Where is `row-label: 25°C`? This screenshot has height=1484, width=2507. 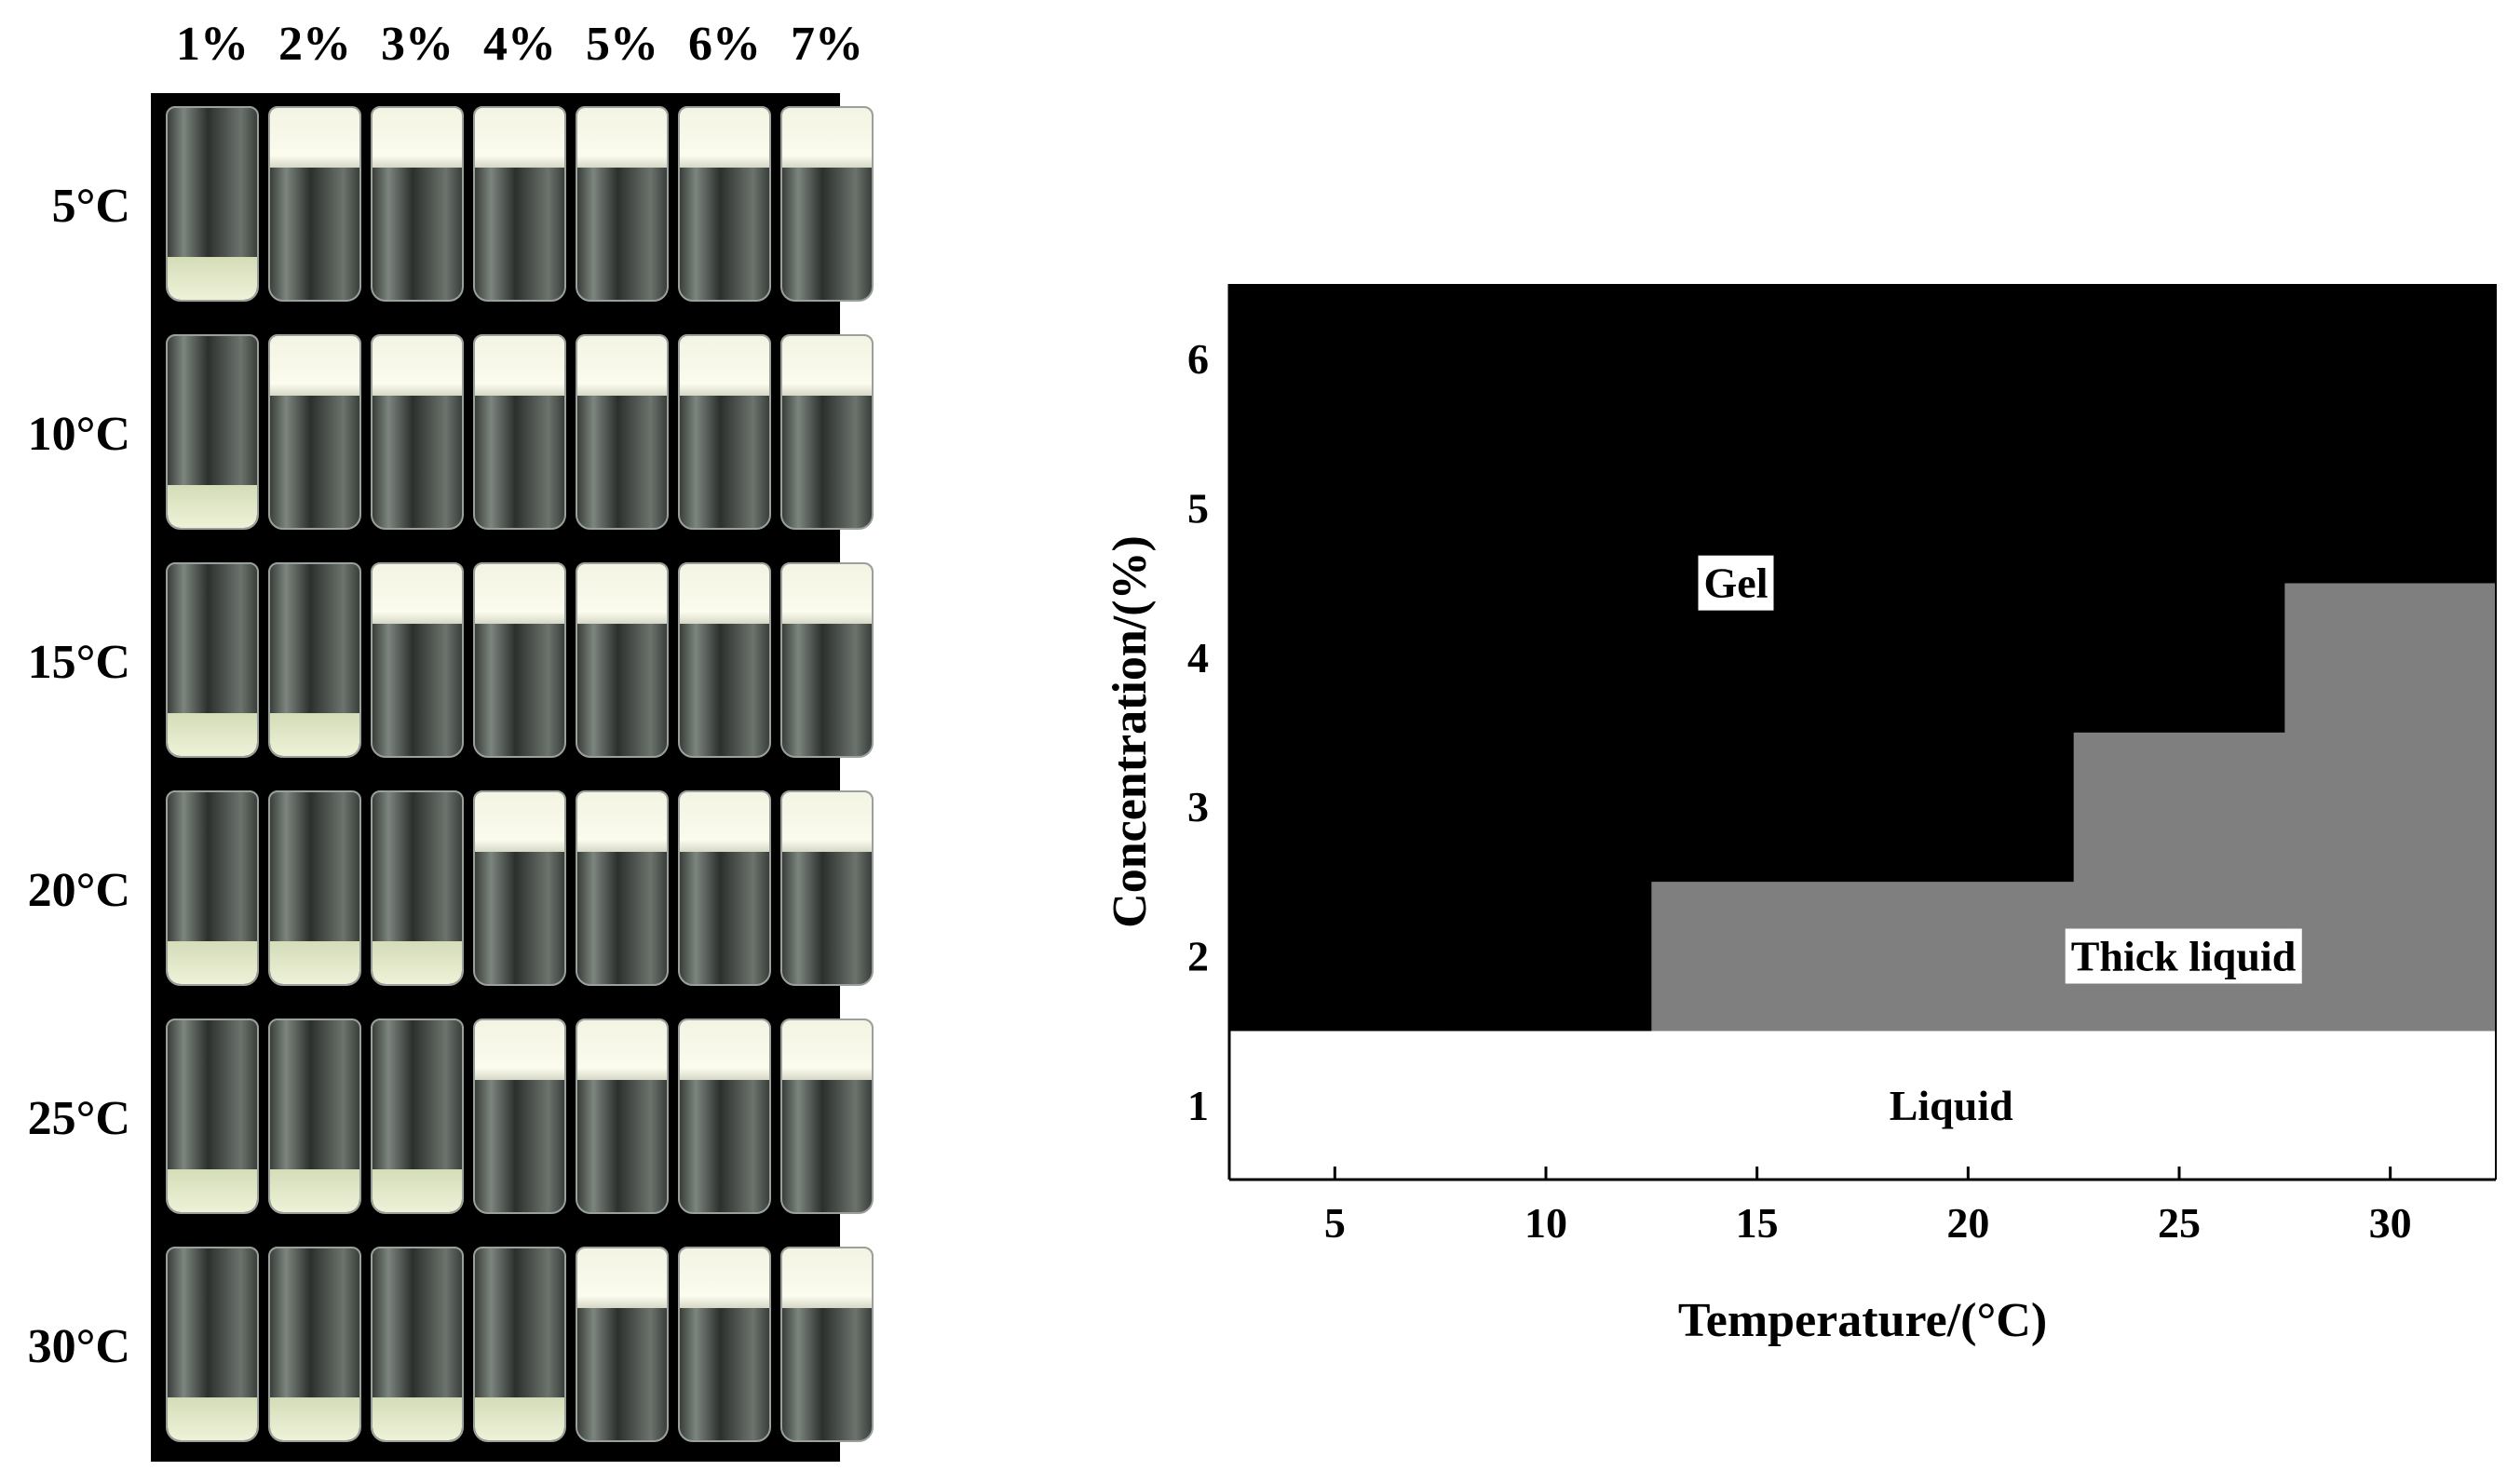 row-label: 25°C is located at coordinates (78, 1118).